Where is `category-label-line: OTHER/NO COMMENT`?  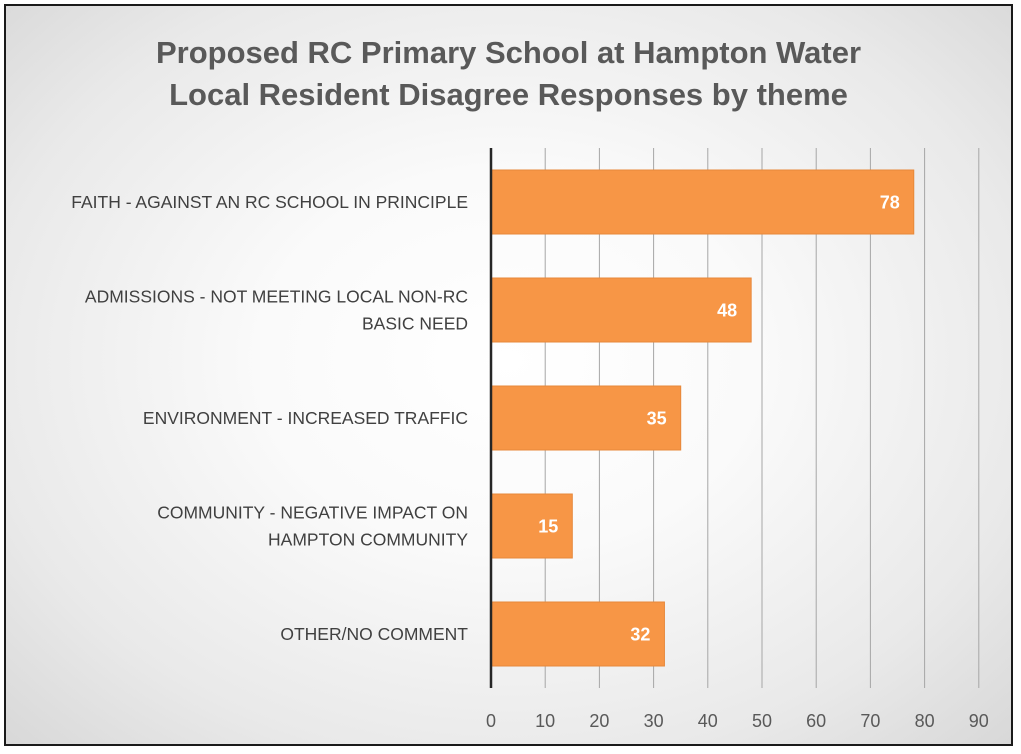
category-label-line: OTHER/NO COMMENT is located at coordinates (374, 634).